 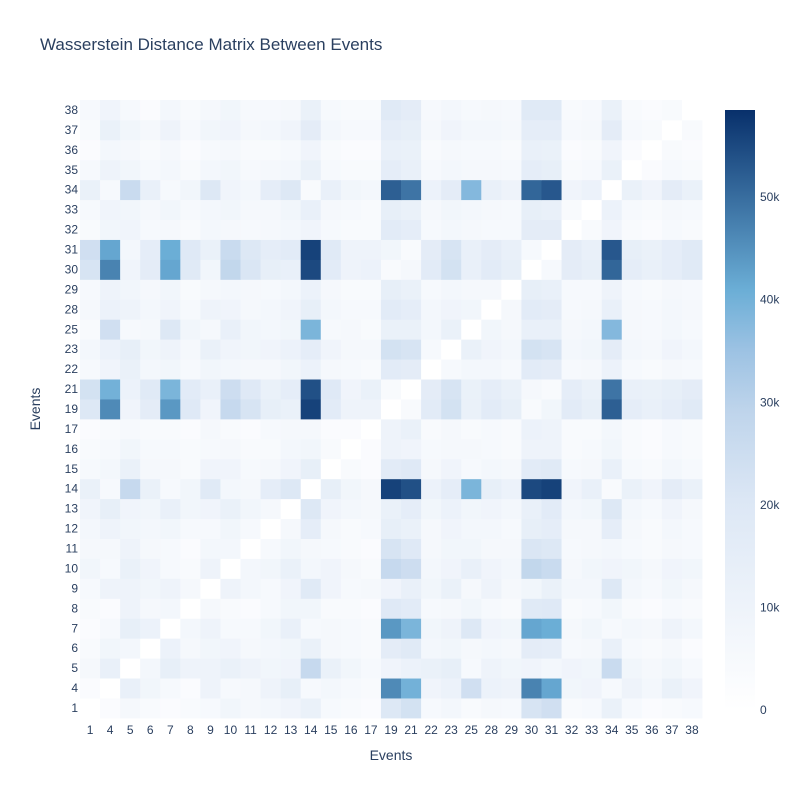 I want to click on x-tick-label: 5, so click(x=130, y=730).